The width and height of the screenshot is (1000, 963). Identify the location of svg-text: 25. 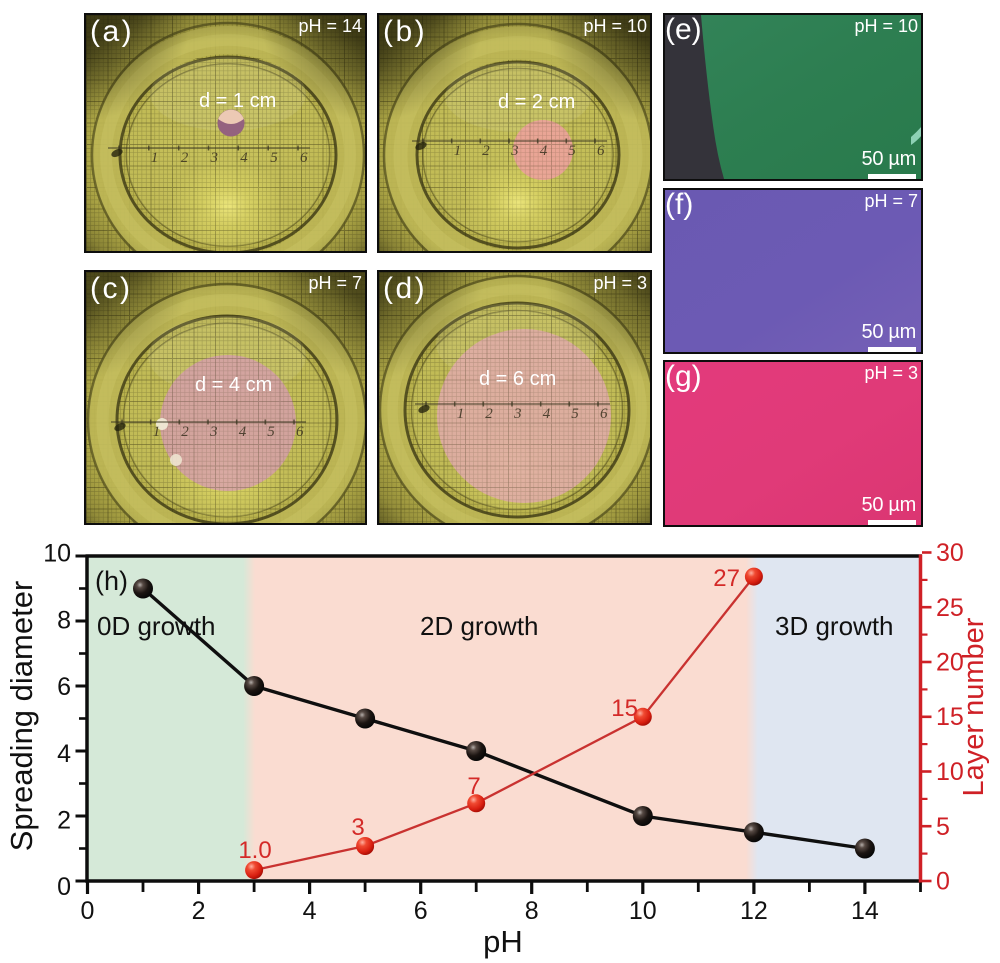
(950, 608).